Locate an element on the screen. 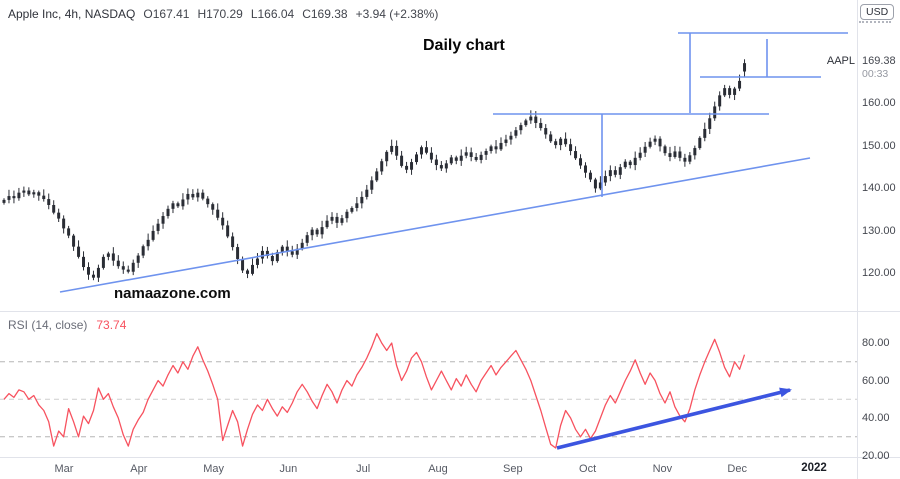  arrow-drawing is located at coordinates (674, 418).